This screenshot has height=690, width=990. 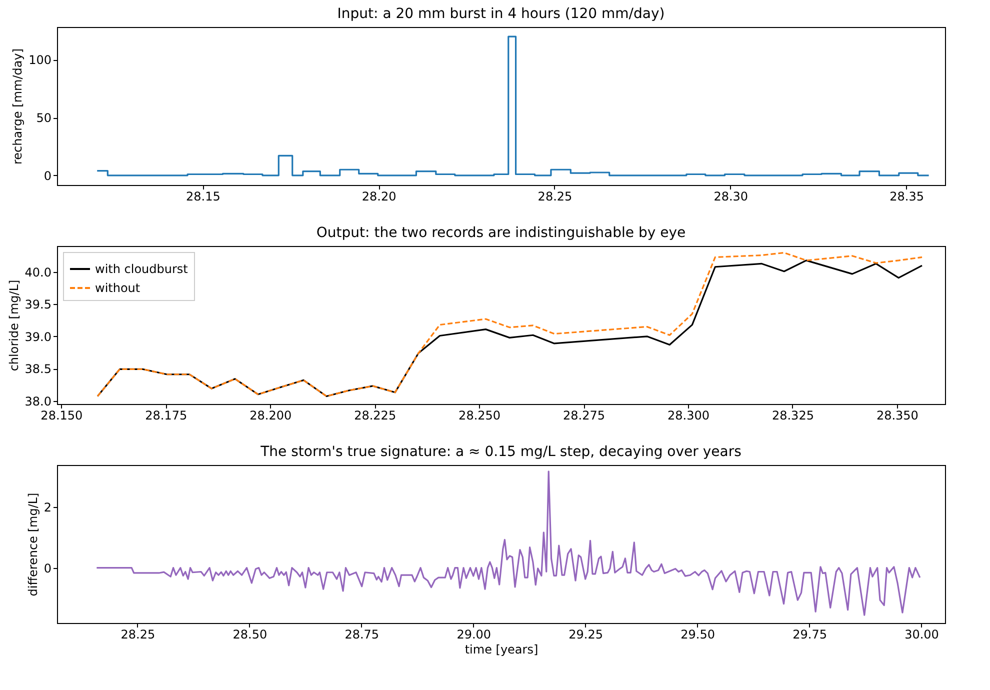 I want to click on y-tick-label: 40.0, so click(x=38, y=273).